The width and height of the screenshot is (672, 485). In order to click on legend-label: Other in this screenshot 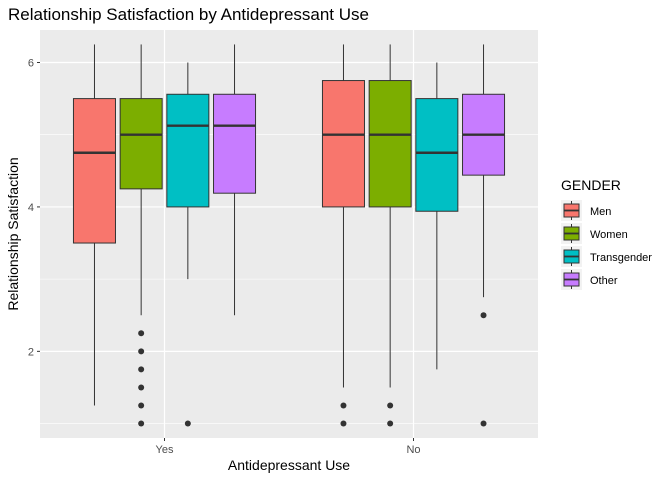, I will do `click(604, 281)`.